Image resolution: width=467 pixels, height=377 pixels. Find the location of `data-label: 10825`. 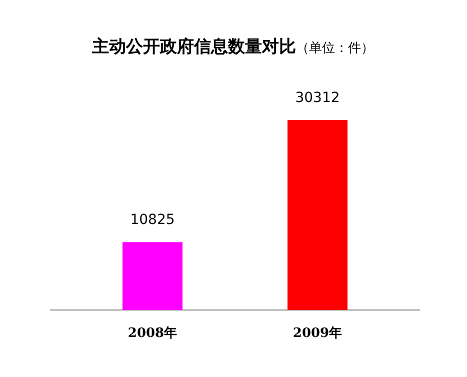

data-label: 10825 is located at coordinates (152, 220).